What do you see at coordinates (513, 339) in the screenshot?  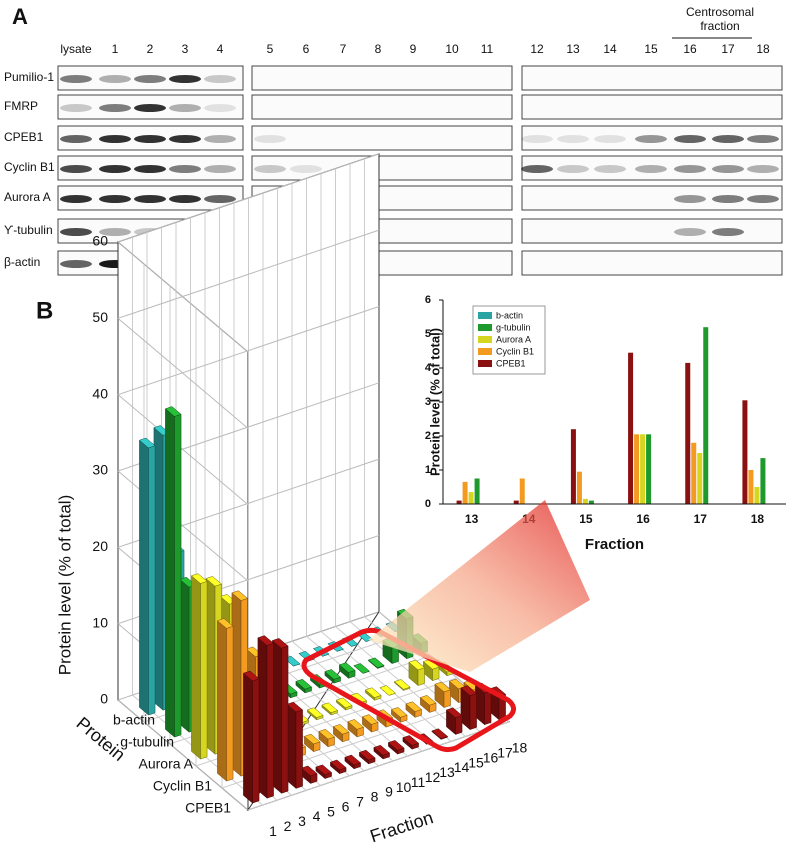 I see `legend-label: Aurora A` at bounding box center [513, 339].